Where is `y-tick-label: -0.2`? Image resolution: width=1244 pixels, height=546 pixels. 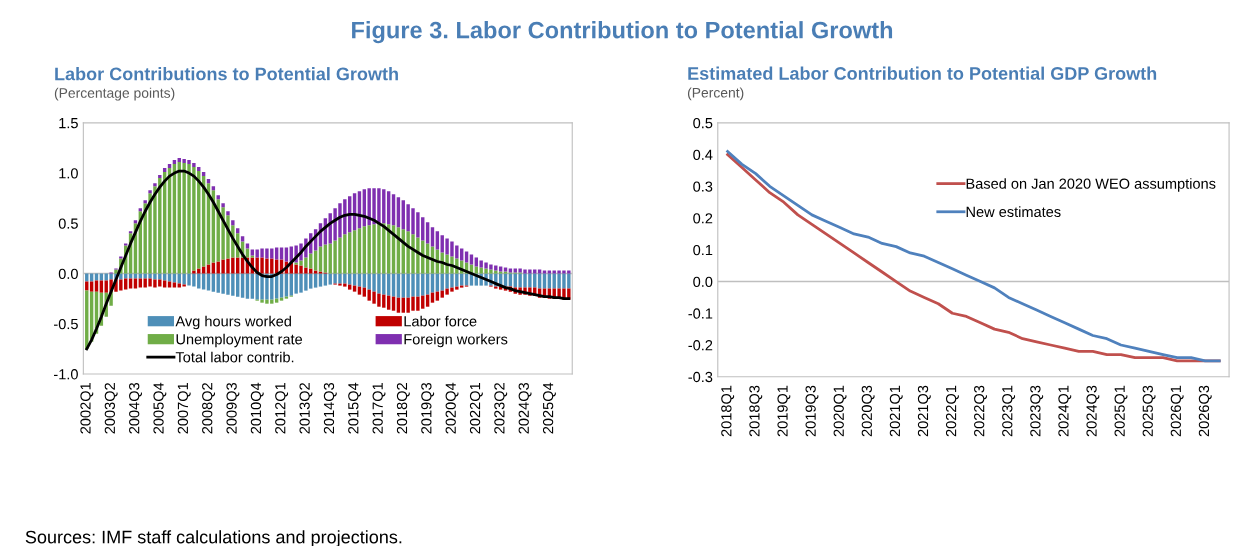 y-tick-label: -0.2 is located at coordinates (700, 345).